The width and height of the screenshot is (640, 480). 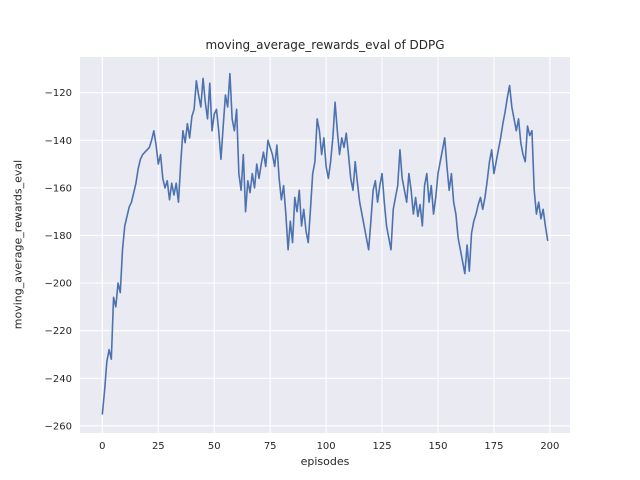 What do you see at coordinates (214, 446) in the screenshot?
I see `x-tick-label: 50` at bounding box center [214, 446].